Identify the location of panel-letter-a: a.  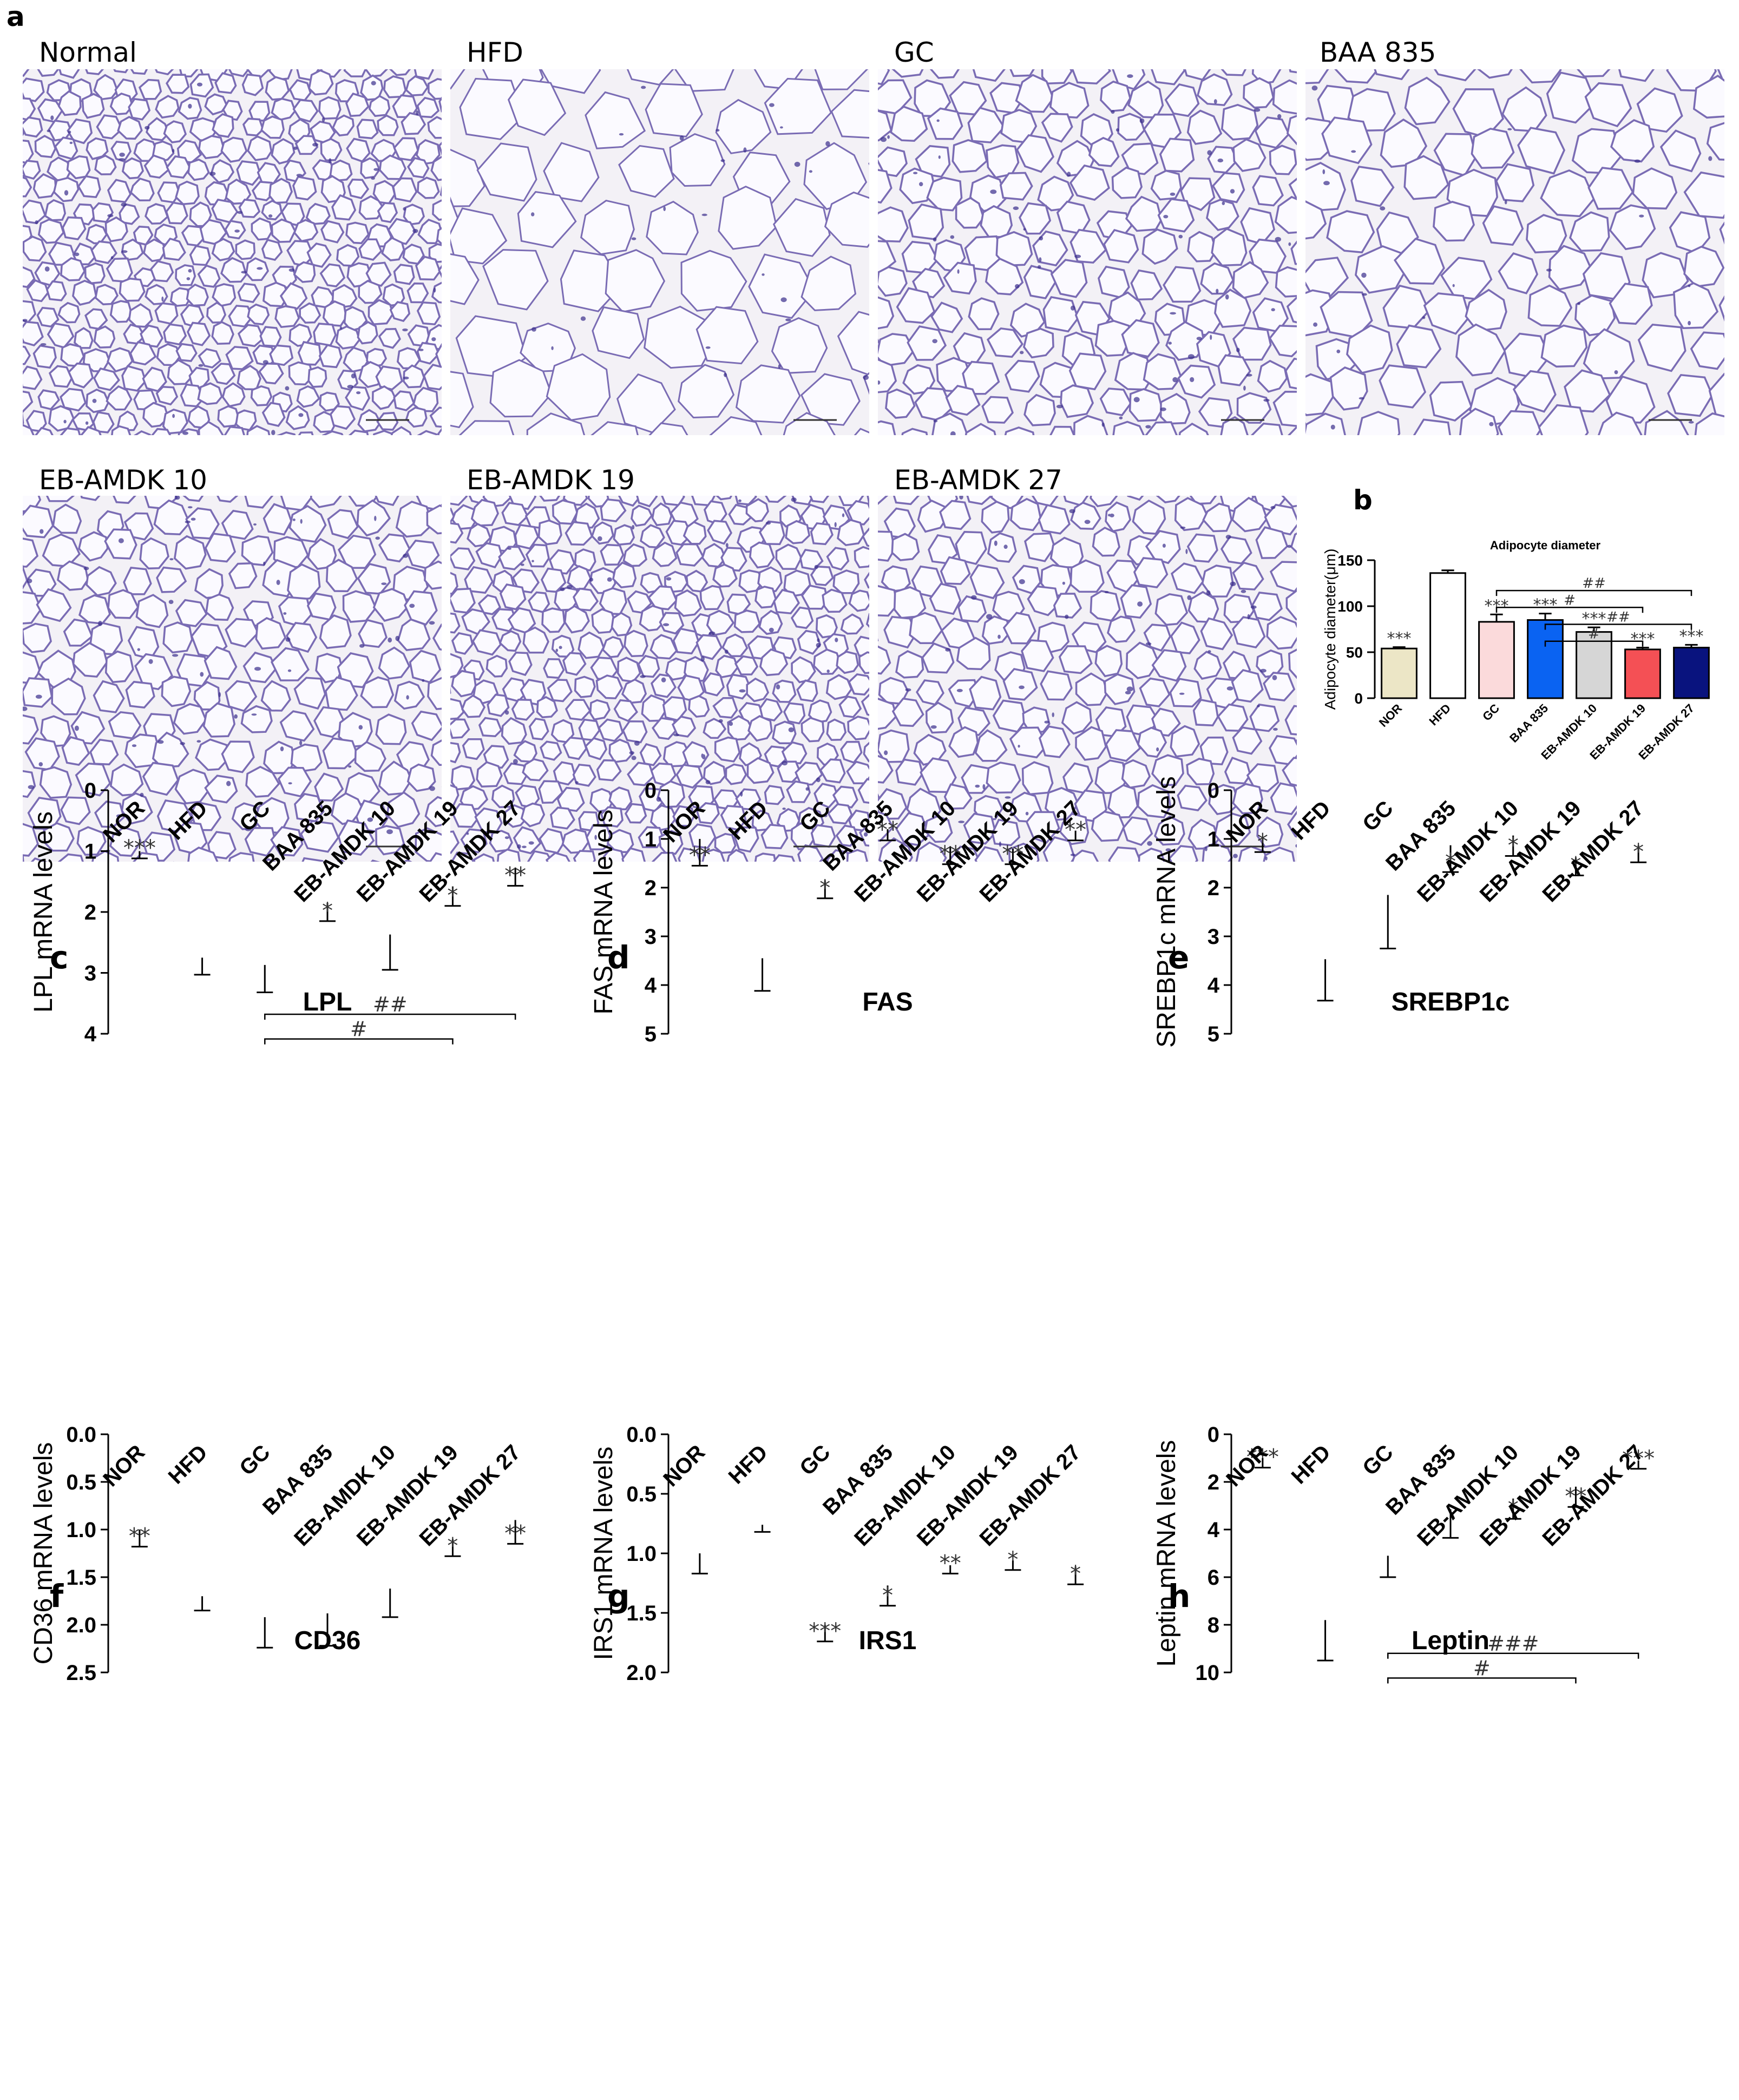
(16, 16).